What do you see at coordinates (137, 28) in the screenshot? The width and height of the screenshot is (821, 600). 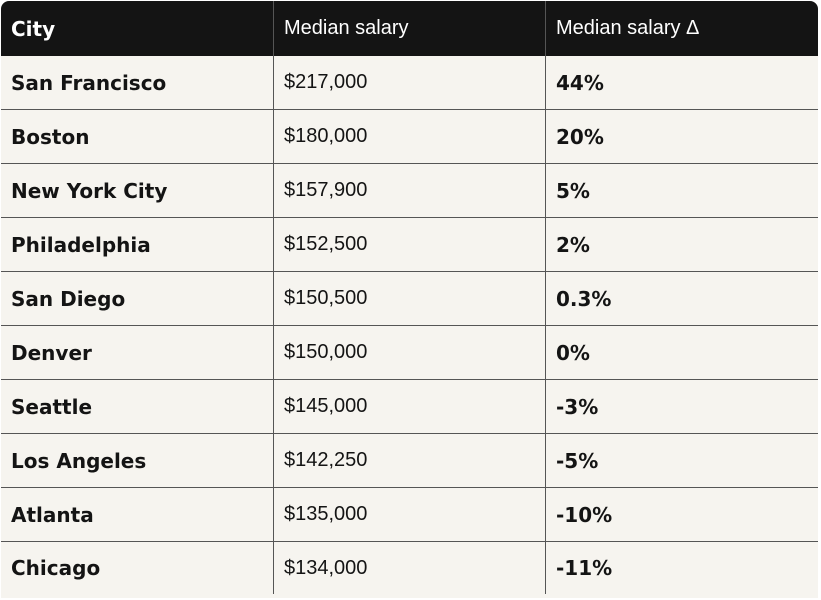 I see `header-city: City` at bounding box center [137, 28].